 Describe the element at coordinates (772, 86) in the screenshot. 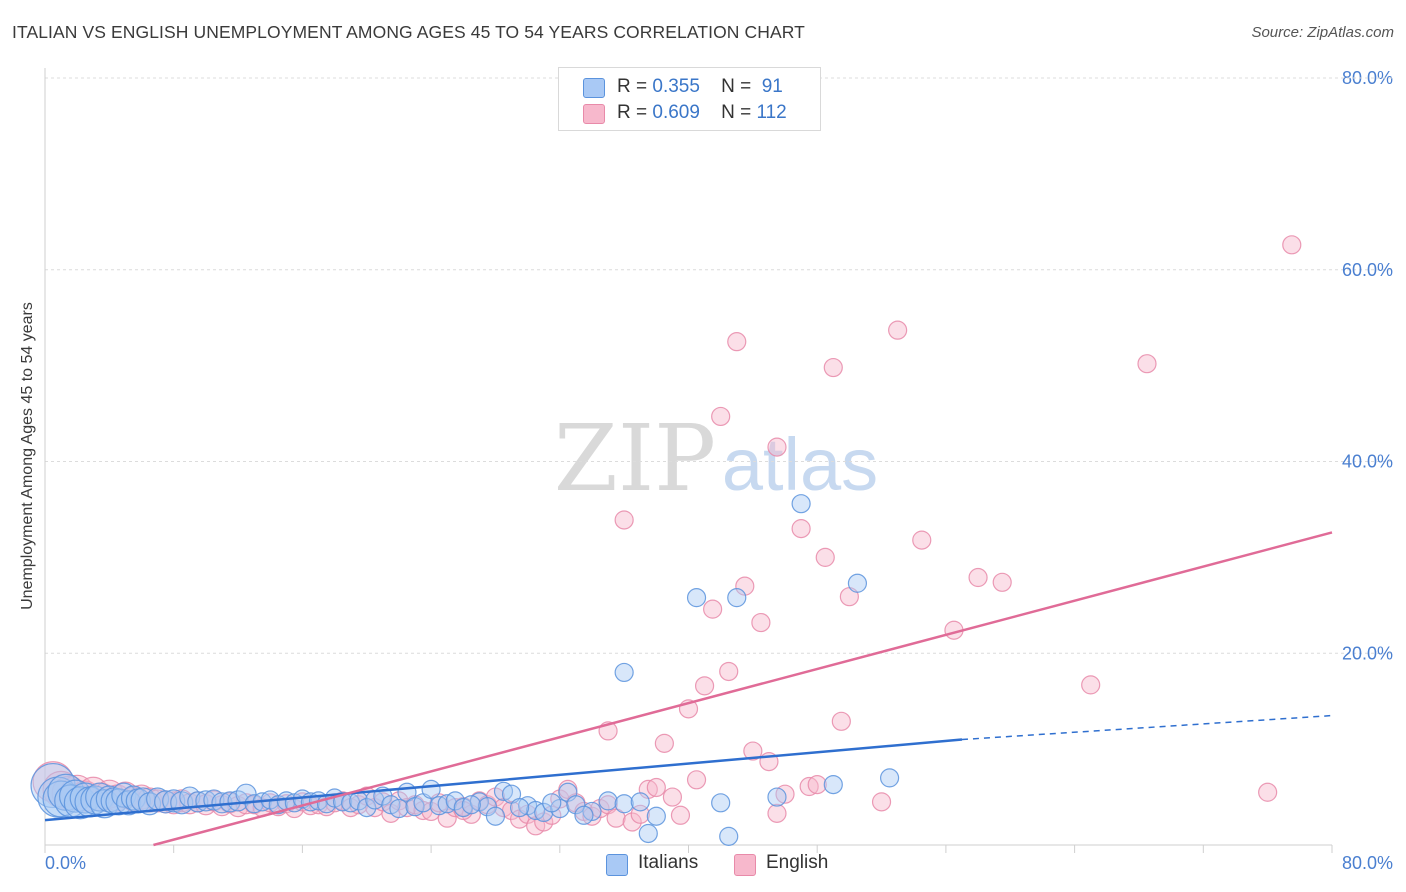

I see `italians-n-value: 91` at that location.